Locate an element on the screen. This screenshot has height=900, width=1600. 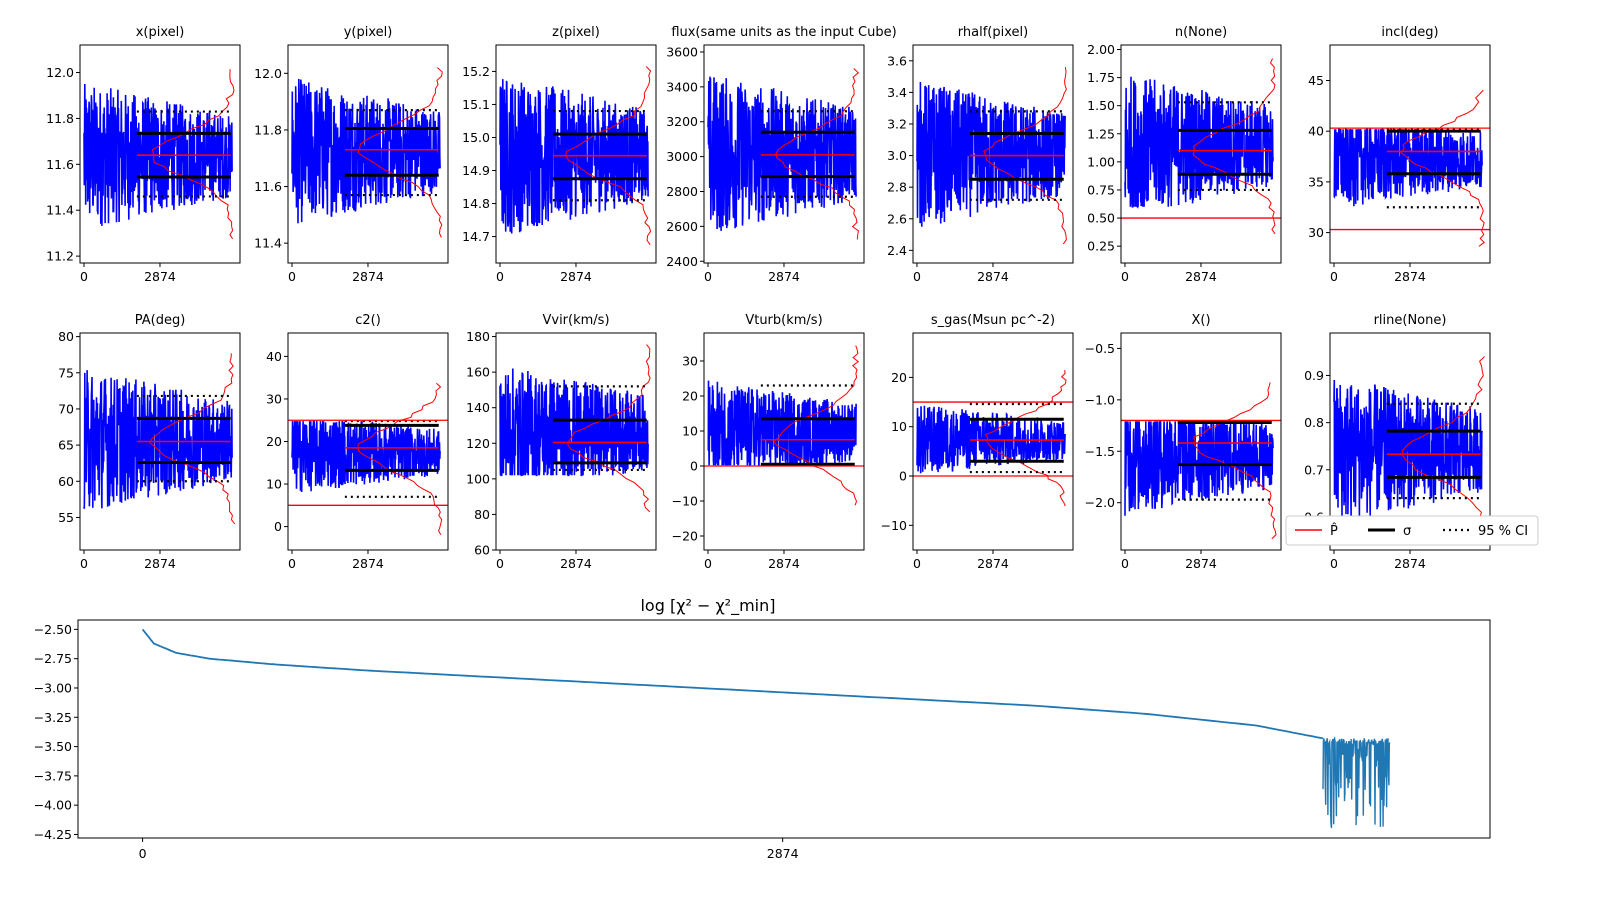
plot-area-n is located at coordinates (1201, 146).